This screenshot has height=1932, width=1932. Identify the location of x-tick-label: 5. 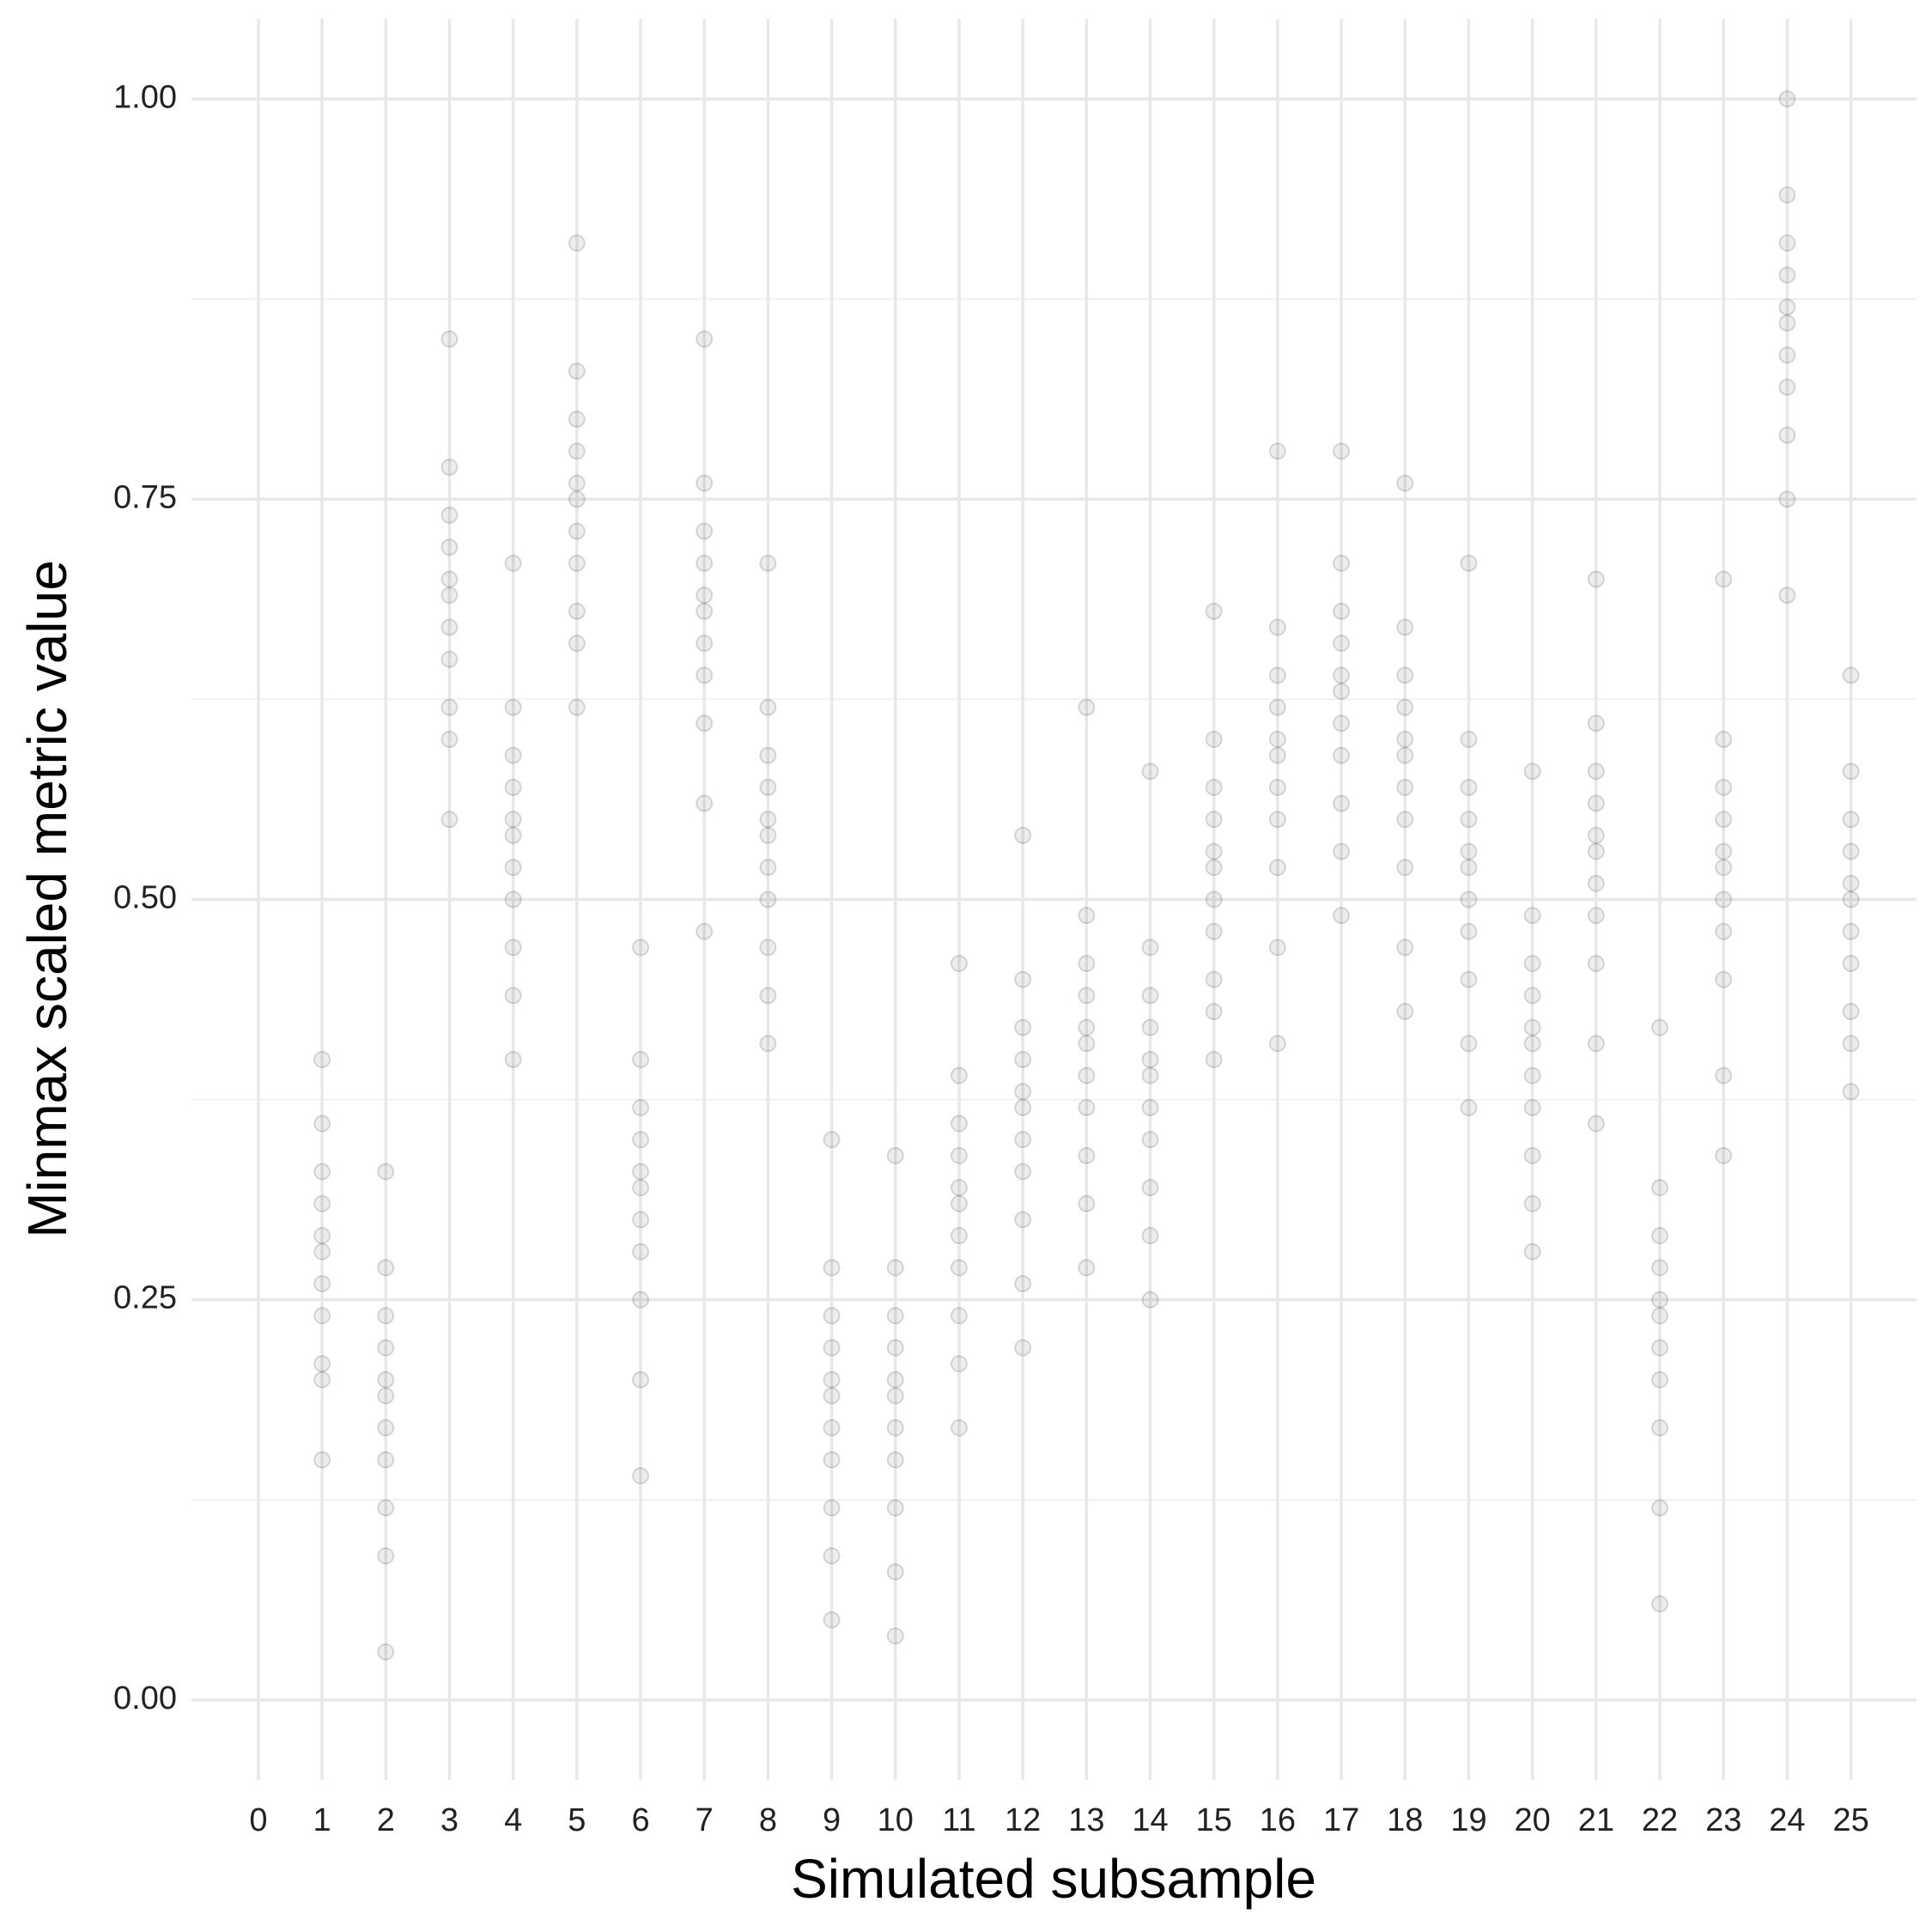
(577, 1820).